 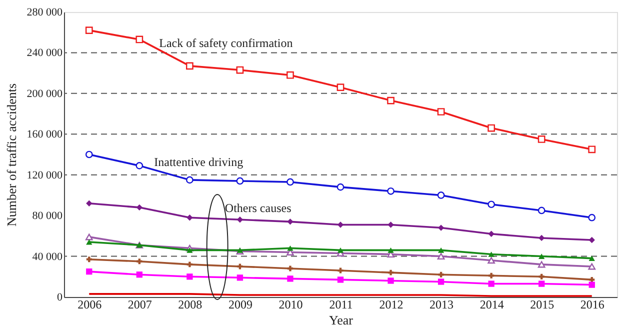 I want to click on y-tick-label: 200 000, so click(x=44, y=94).